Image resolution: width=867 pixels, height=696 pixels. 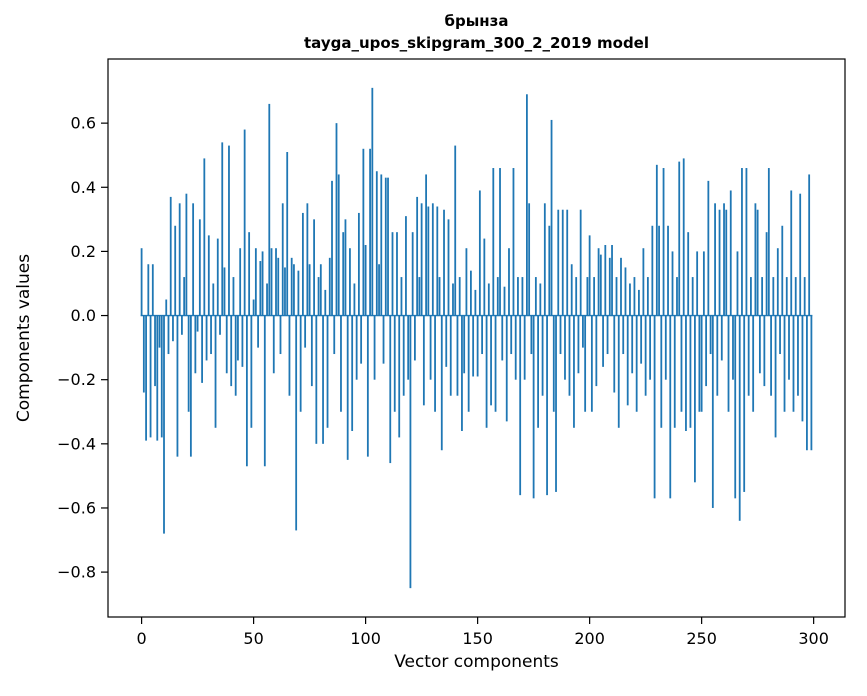 I want to click on y-tick-label: −0.2, so click(x=76, y=379).